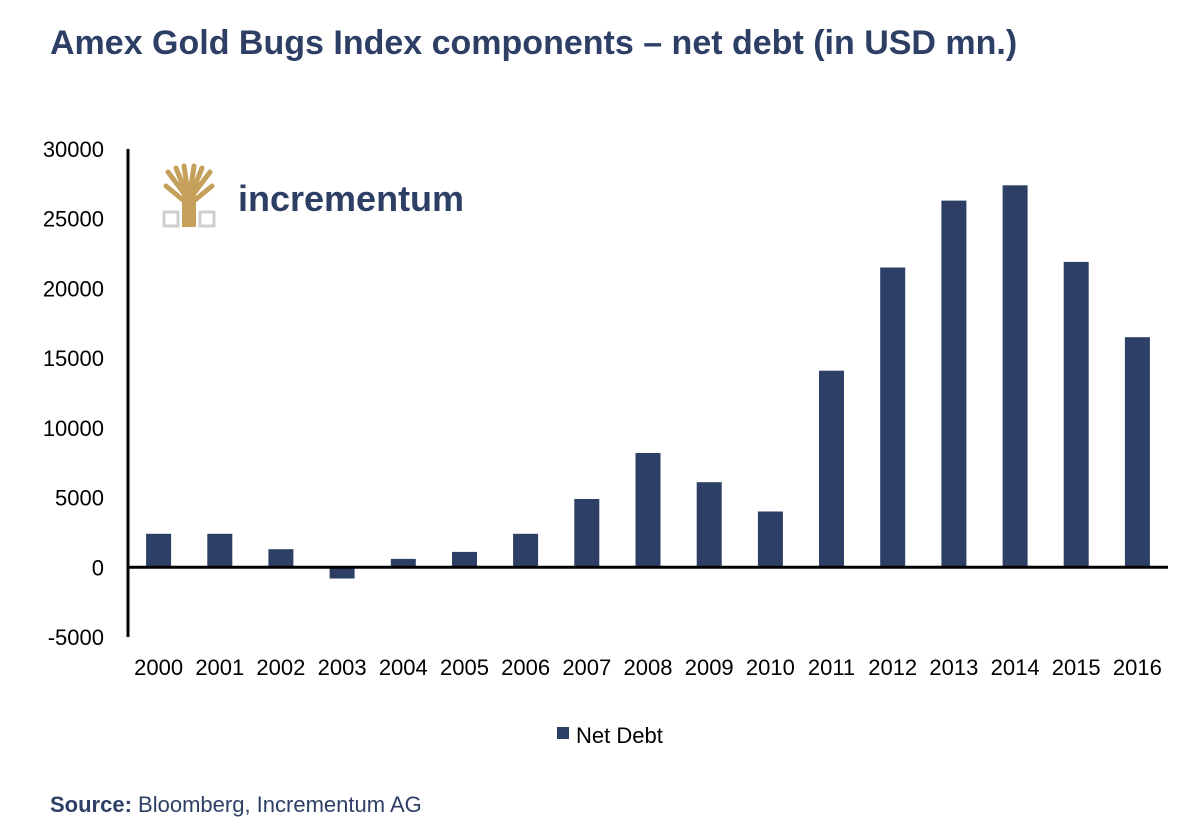 This screenshot has height=832, width=1200. What do you see at coordinates (159, 550) in the screenshot?
I see `bar-2000` at bounding box center [159, 550].